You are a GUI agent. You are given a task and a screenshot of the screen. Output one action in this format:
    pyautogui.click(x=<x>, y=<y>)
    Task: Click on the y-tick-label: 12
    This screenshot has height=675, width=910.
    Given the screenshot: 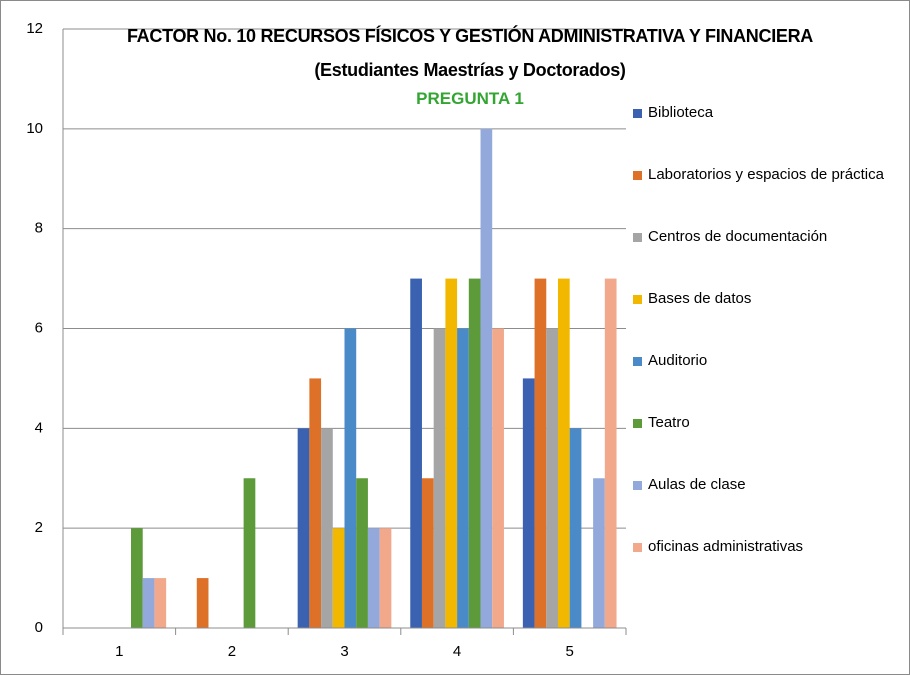 What is the action you would take?
    pyautogui.click(x=34, y=28)
    